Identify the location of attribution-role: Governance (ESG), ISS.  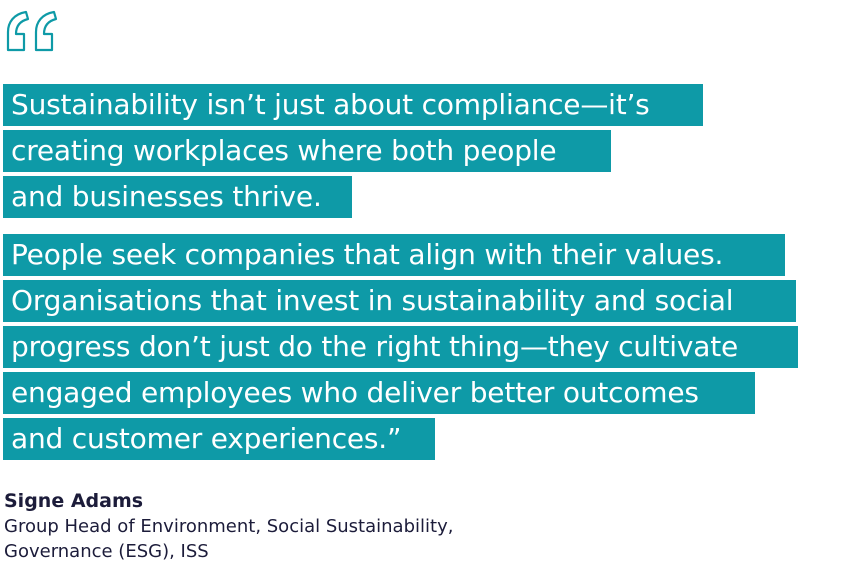
(106, 551).